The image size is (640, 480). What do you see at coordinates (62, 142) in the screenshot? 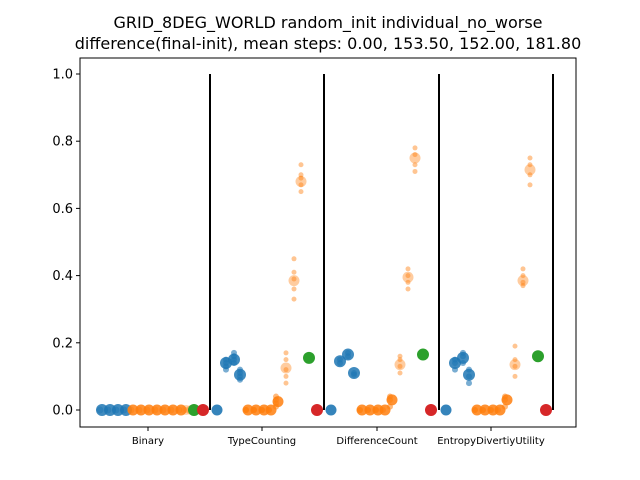
I see `y-tick-label: 0.8` at bounding box center [62, 142].